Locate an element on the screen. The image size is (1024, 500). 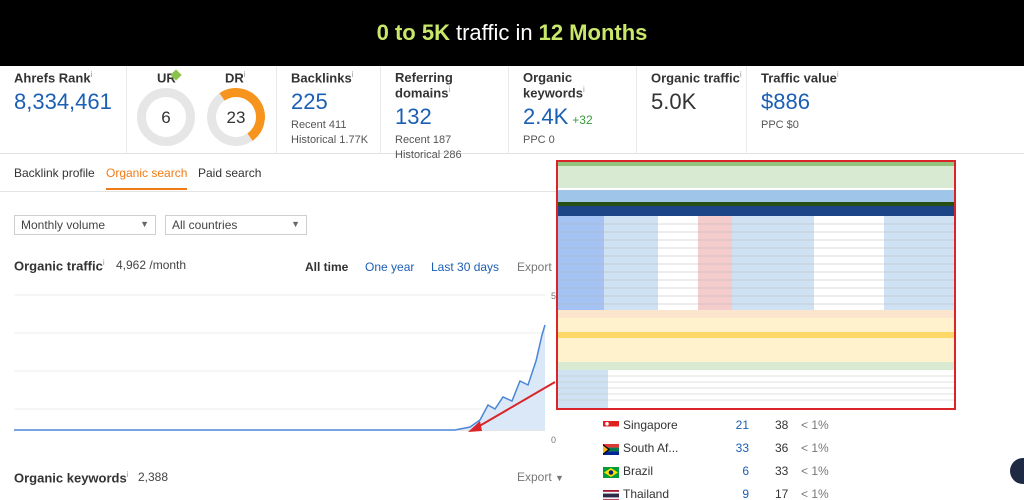
pointer-arrow-head is located at coordinates (475, 426).